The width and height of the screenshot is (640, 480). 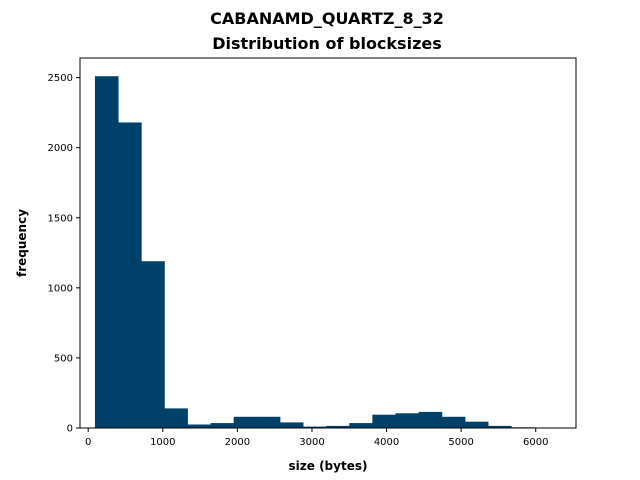 I want to click on x-tick-label: 1000, so click(x=162, y=442).